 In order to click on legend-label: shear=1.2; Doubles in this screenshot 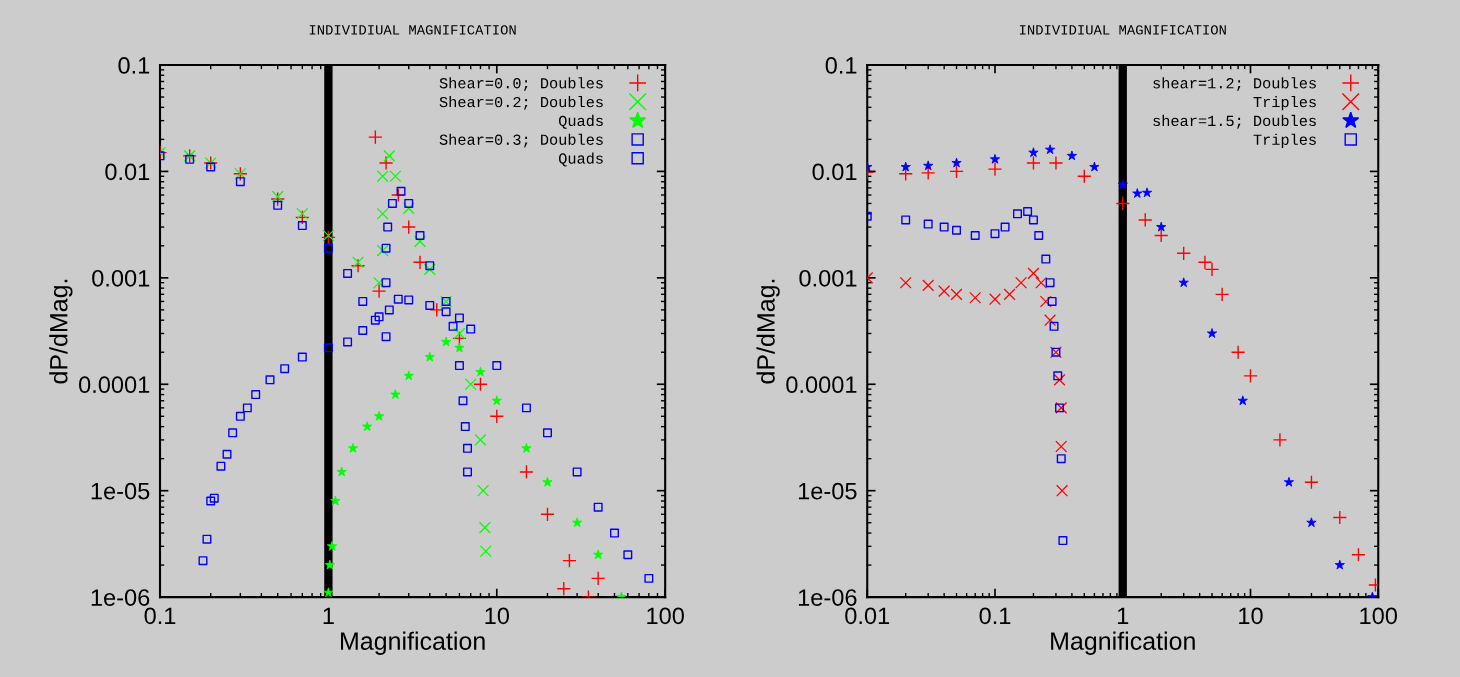, I will do `click(1234, 84)`.